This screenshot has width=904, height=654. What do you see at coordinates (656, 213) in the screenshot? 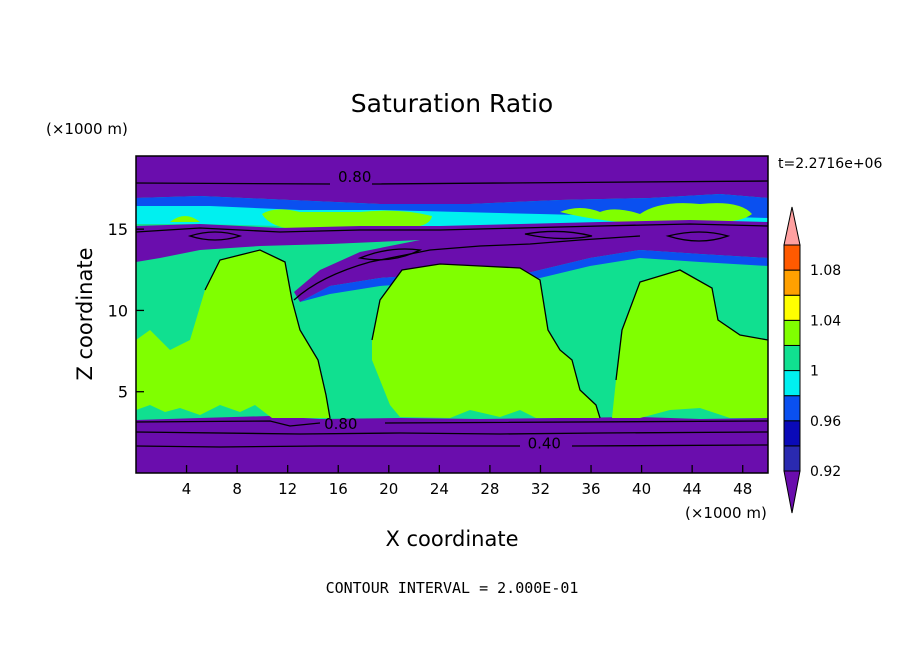
I see `tropopause-cloud-right` at bounding box center [656, 213].